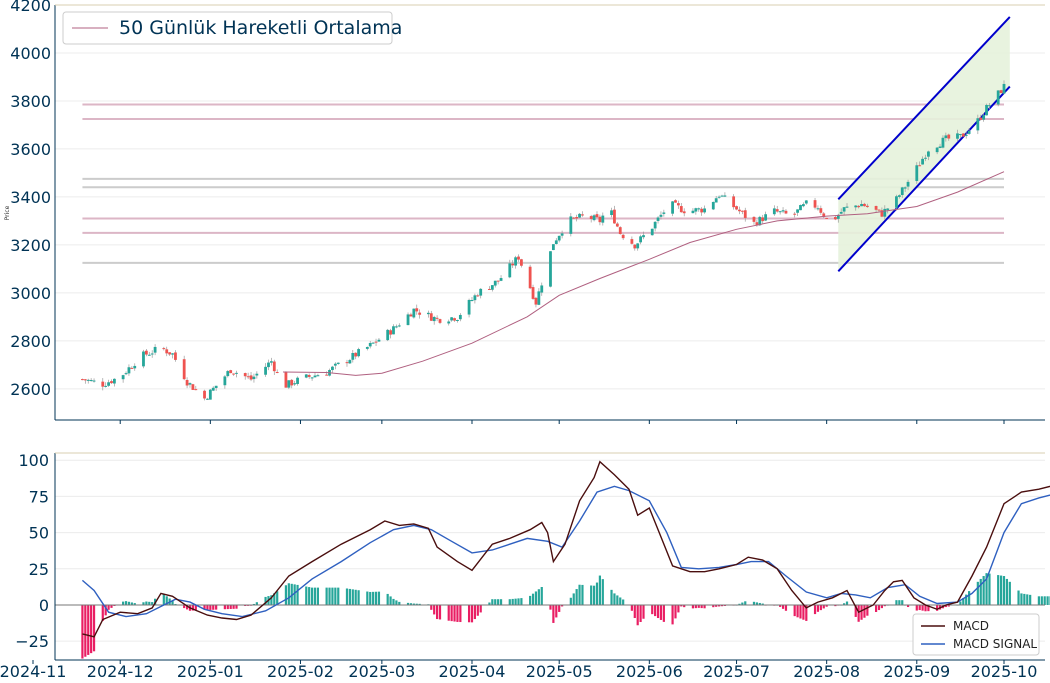 The image size is (1050, 683). Describe the element at coordinates (300, 671) in the screenshot. I see `x-tick-label: 2025-02` at that location.